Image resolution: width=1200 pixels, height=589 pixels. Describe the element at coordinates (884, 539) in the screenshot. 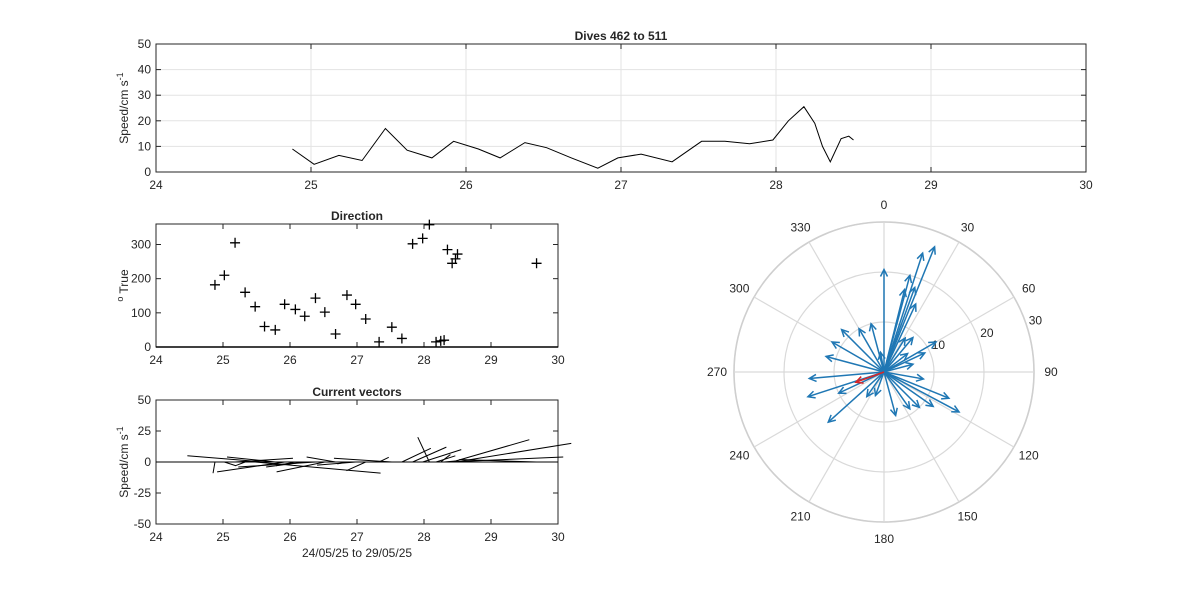

I see `angle-tick-label: 180` at that location.